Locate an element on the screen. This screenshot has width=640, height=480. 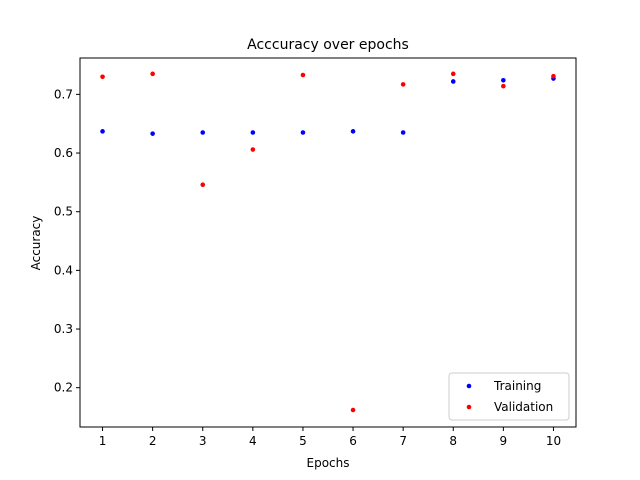
y-tick-label: 0.3 is located at coordinates (63, 329).